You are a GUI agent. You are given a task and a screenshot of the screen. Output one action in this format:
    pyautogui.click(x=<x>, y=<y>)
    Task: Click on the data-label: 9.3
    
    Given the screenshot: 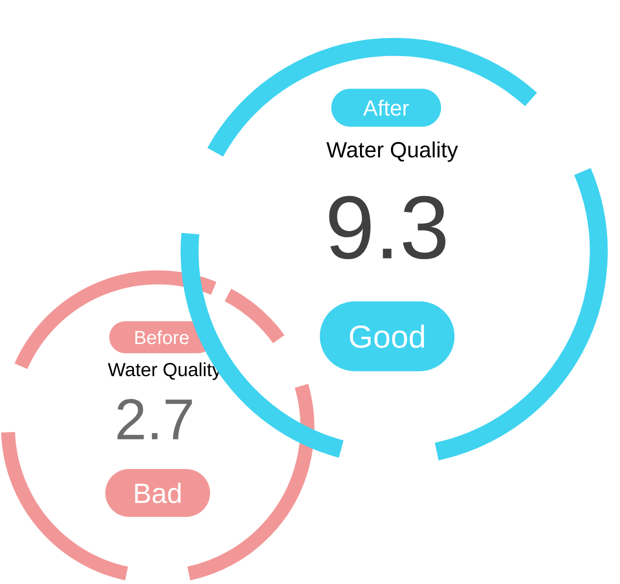 What is the action you would take?
    pyautogui.click(x=387, y=228)
    